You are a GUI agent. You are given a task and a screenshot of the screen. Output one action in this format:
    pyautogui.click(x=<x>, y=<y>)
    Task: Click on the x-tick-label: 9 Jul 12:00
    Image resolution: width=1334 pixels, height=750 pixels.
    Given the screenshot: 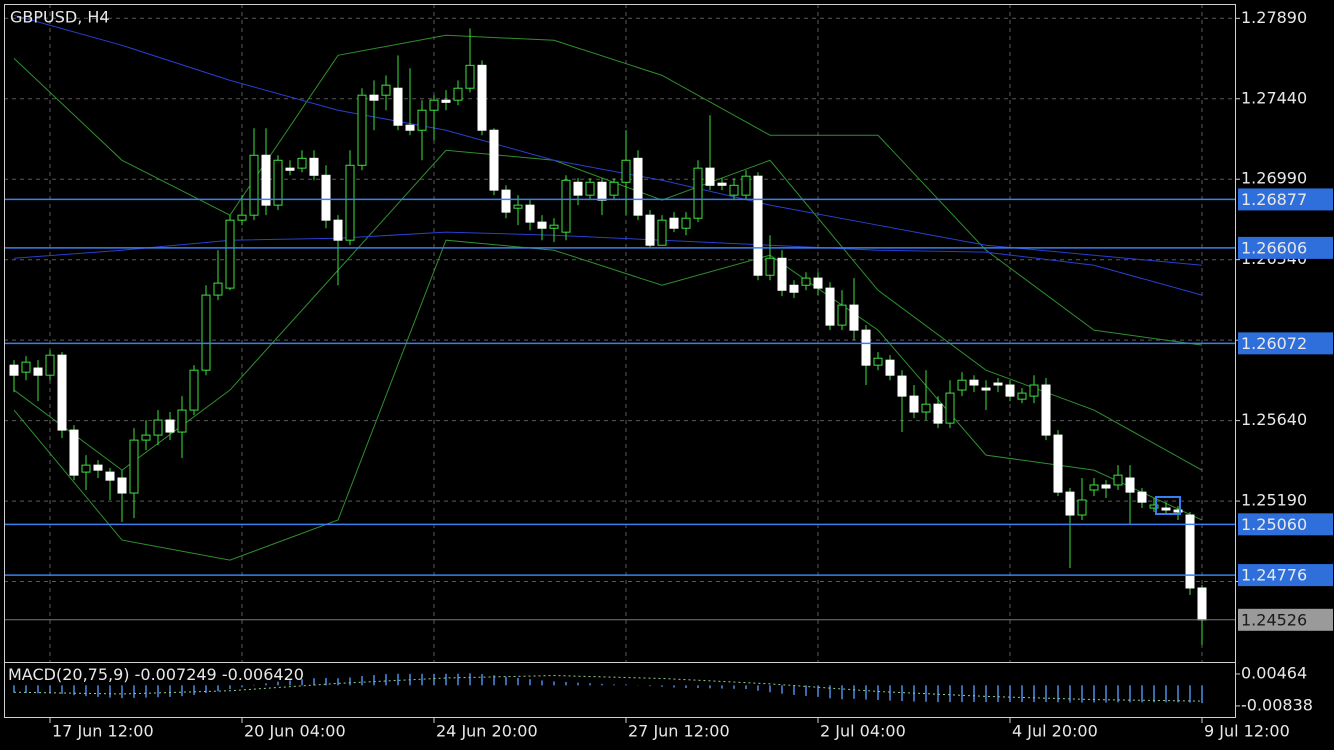 What is the action you would take?
    pyautogui.click(x=1247, y=731)
    